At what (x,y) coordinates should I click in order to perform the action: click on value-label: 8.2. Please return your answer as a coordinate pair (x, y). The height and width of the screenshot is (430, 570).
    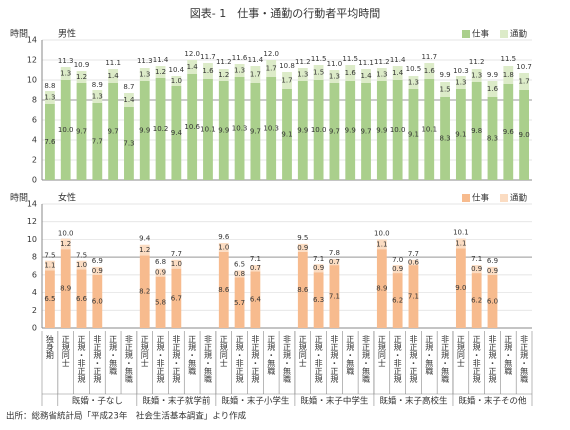
    Looking at the image, I should click on (144, 292).